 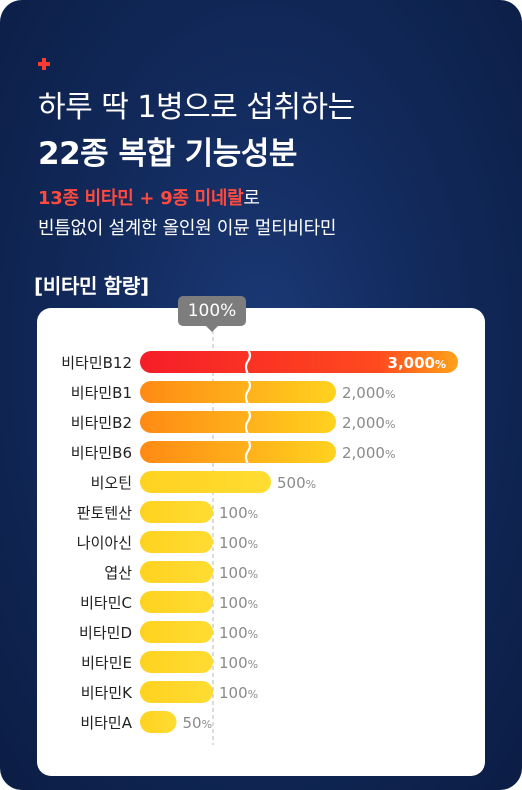 I want to click on subtitle-line1: 13종 비타민 + 9종 미네랄로, so click(x=149, y=197).